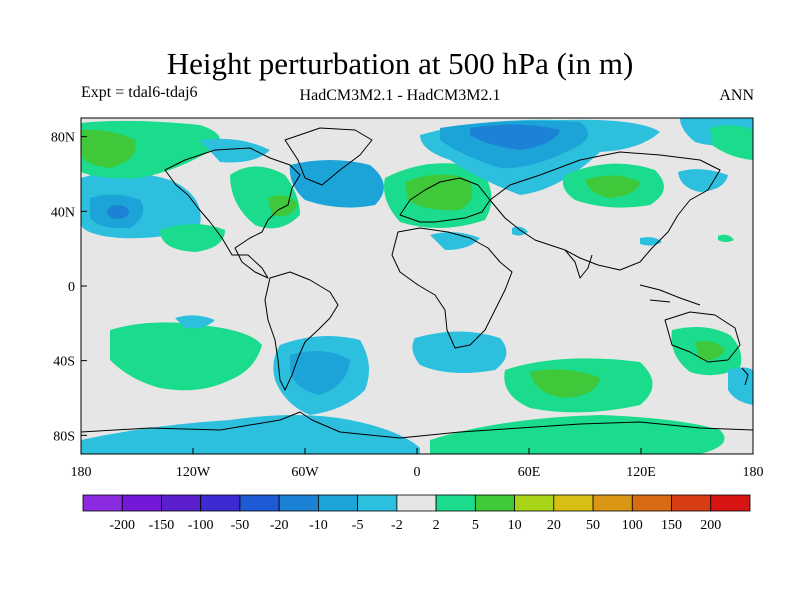 Image resolution: width=800 pixels, height=600 pixels. Describe the element at coordinates (554, 525) in the screenshot. I see `colorbar-label: 20` at that location.